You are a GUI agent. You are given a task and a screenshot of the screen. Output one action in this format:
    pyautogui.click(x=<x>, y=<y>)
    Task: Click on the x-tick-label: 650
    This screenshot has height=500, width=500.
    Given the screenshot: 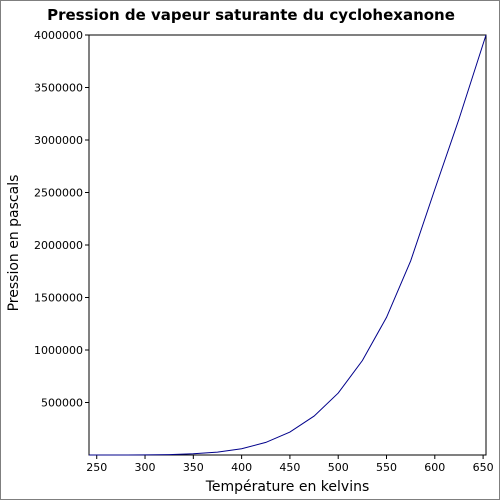 What is the action you would take?
    pyautogui.click(x=483, y=467)
    